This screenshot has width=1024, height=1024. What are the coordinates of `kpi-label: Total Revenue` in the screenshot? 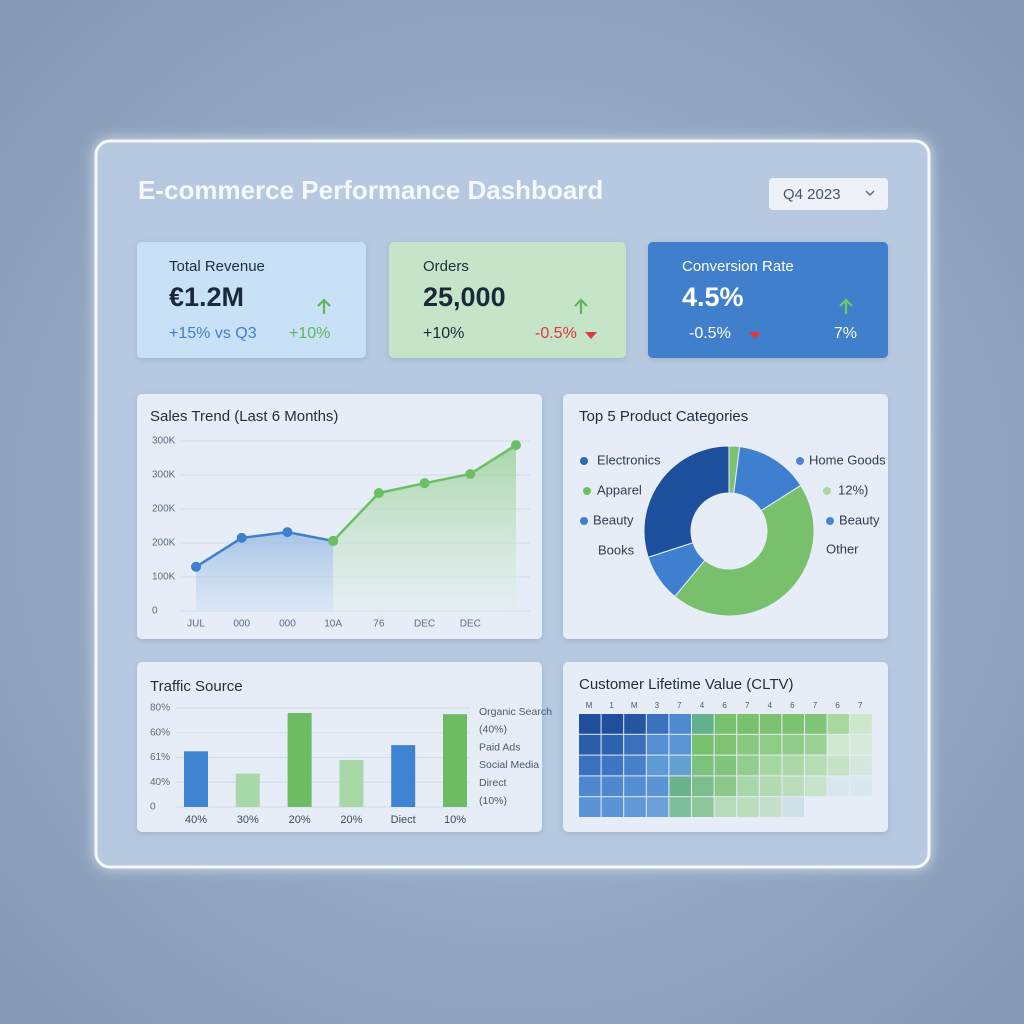 It's located at (217, 266).